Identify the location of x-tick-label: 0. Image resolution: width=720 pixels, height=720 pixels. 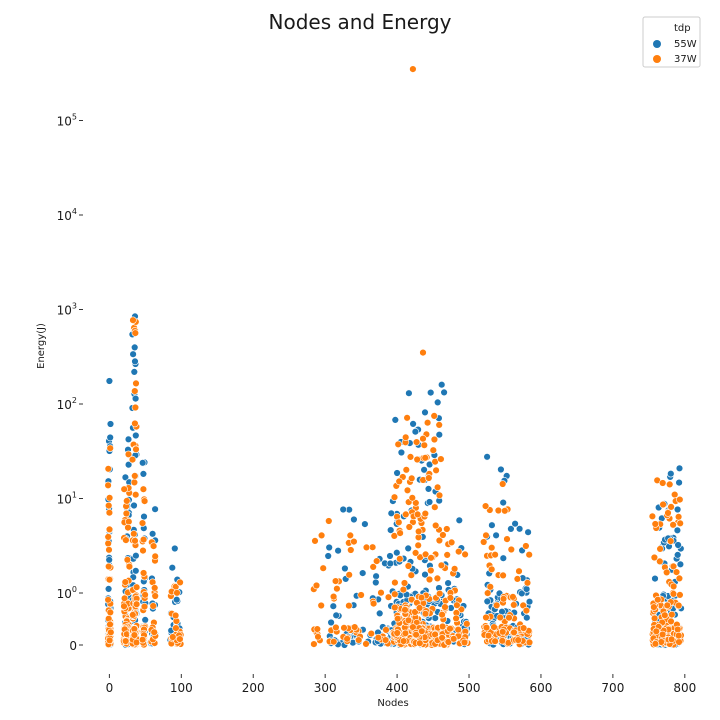
(110, 688).